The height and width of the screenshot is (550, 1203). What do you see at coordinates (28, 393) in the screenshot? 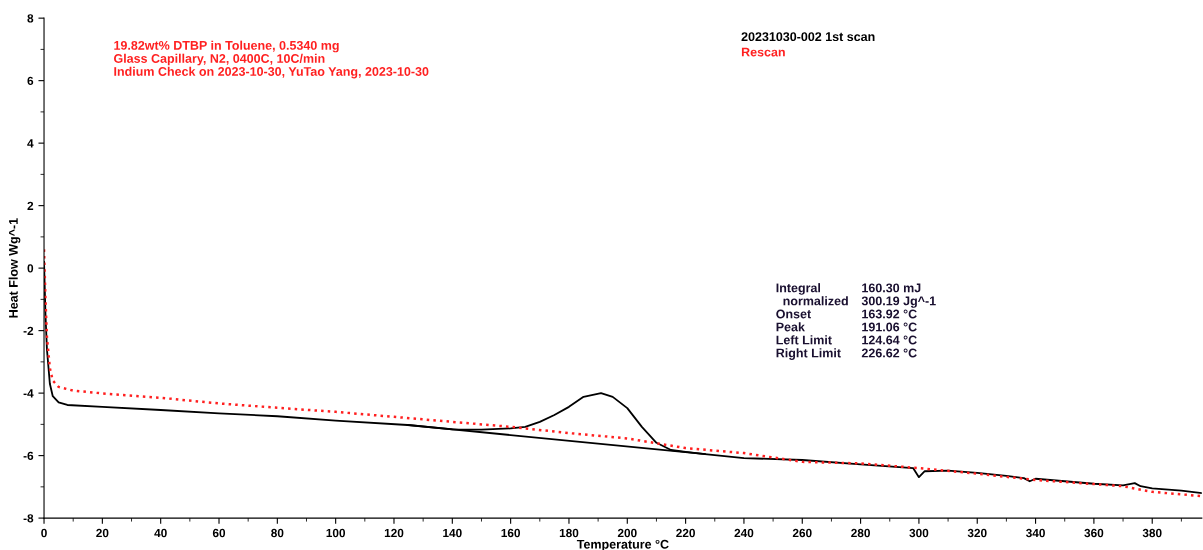
I see `y-tick-label: -4` at bounding box center [28, 393].